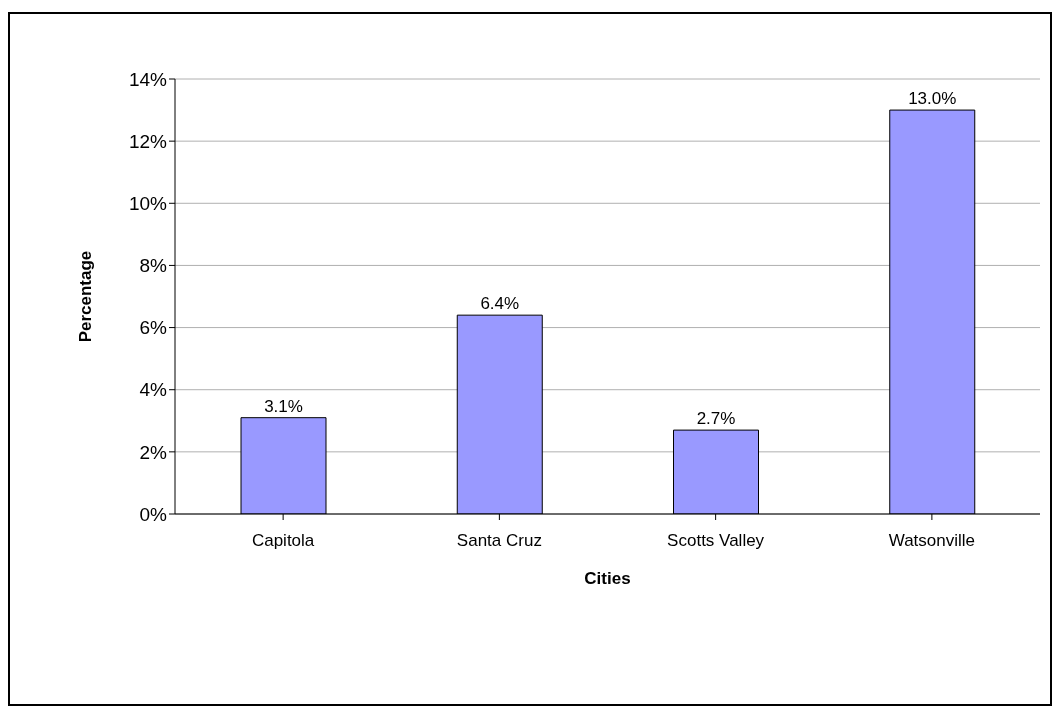 The height and width of the screenshot is (709, 1062). Describe the element at coordinates (153, 514) in the screenshot. I see `y-tick-label: 0%` at that location.